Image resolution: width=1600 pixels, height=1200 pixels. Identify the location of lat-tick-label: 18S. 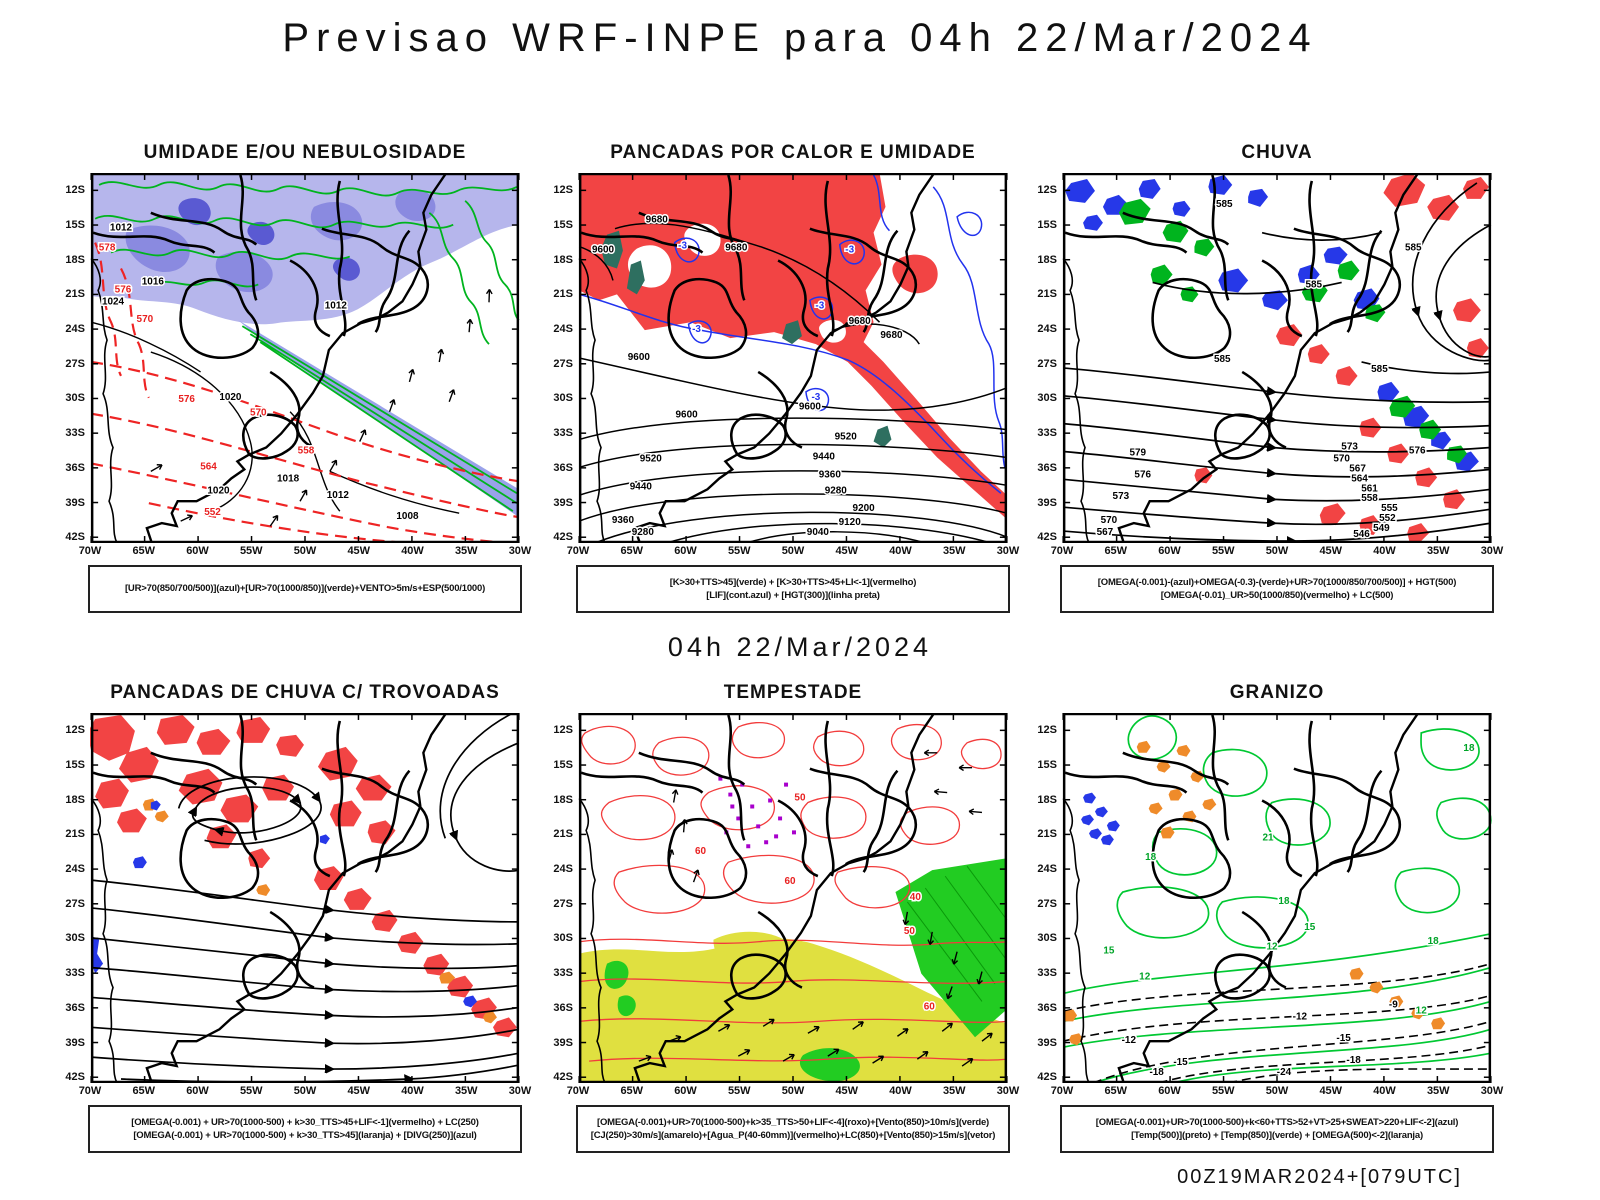
(1047, 259).